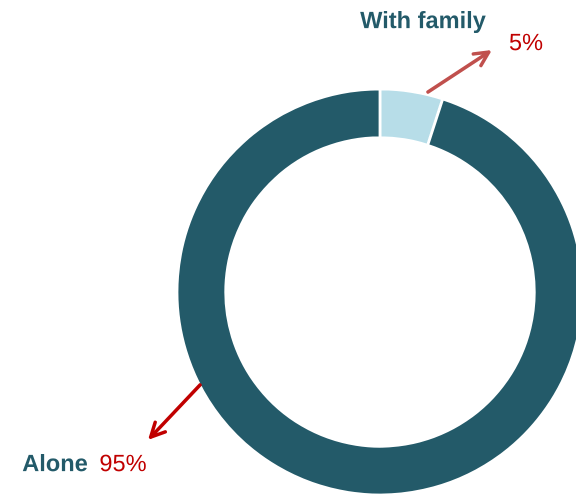  I want to click on slice-label: With family, so click(423, 22).